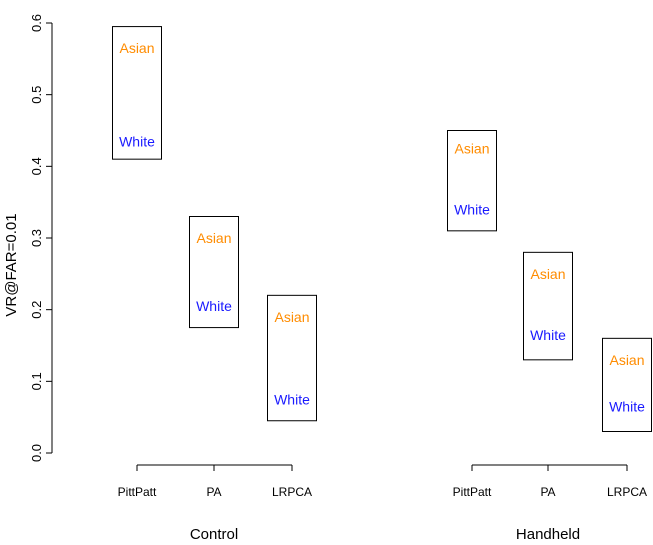  Describe the element at coordinates (548, 534) in the screenshot. I see `group-label: Handheld` at that location.